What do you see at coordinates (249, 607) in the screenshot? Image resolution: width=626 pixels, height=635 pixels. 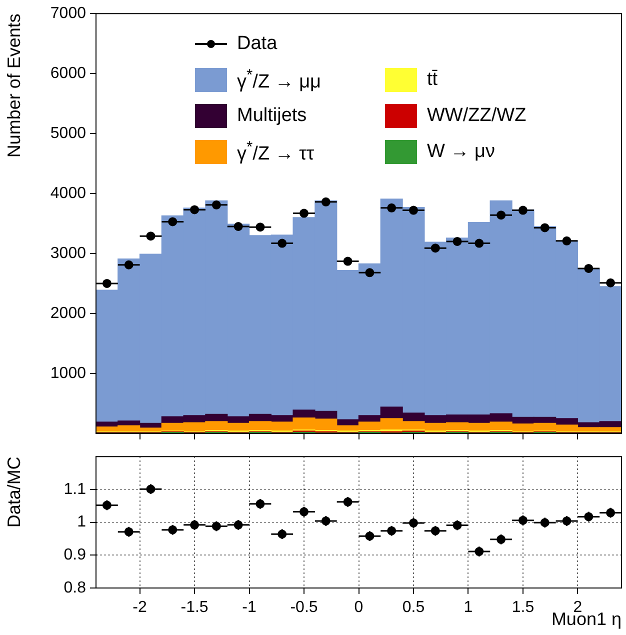 I see `x-tick-label: -1` at bounding box center [249, 607].